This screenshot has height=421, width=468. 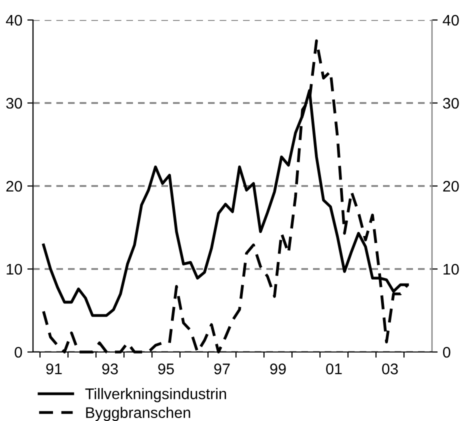 What do you see at coordinates (14, 20) in the screenshot?
I see `y-tick-label: 40` at bounding box center [14, 20].